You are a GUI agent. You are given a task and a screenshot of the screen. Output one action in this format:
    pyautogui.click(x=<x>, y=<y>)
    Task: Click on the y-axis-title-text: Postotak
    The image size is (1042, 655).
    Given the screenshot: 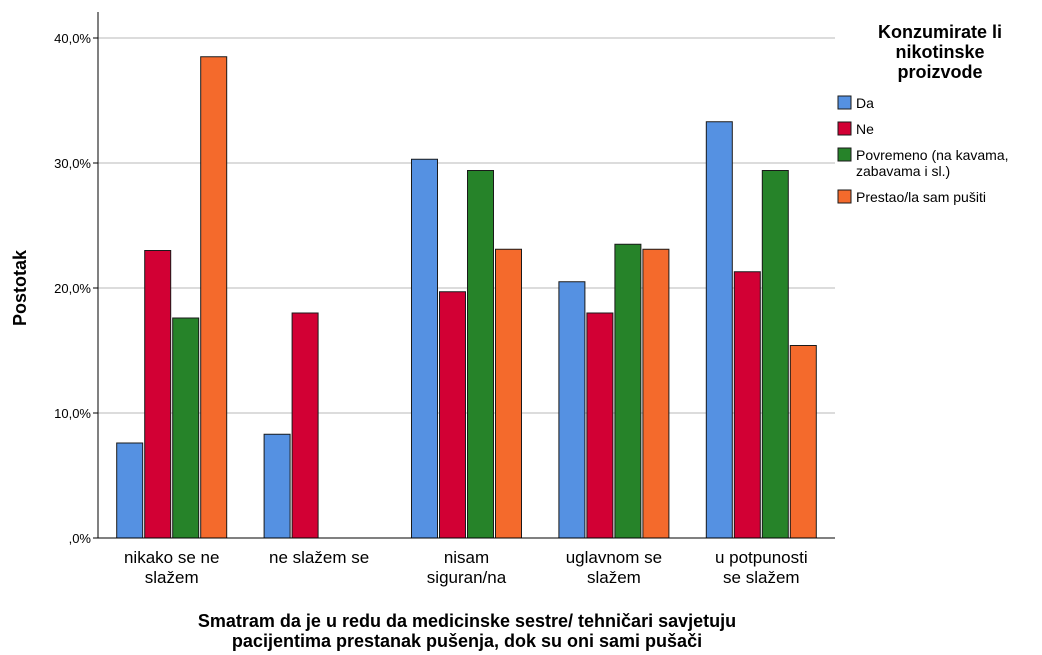 What is the action you would take?
    pyautogui.click(x=20, y=287)
    